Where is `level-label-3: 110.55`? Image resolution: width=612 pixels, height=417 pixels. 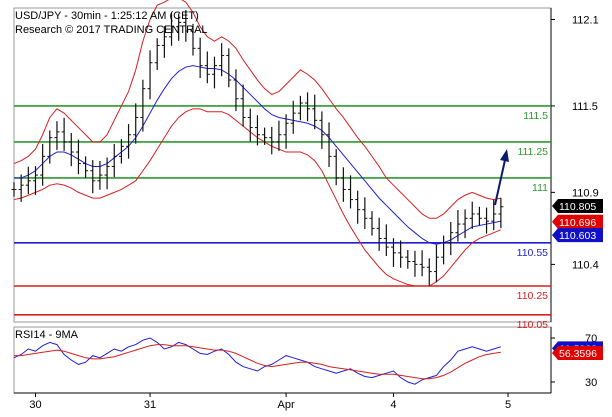 level-label-3: 110.55 is located at coordinates (532, 253).